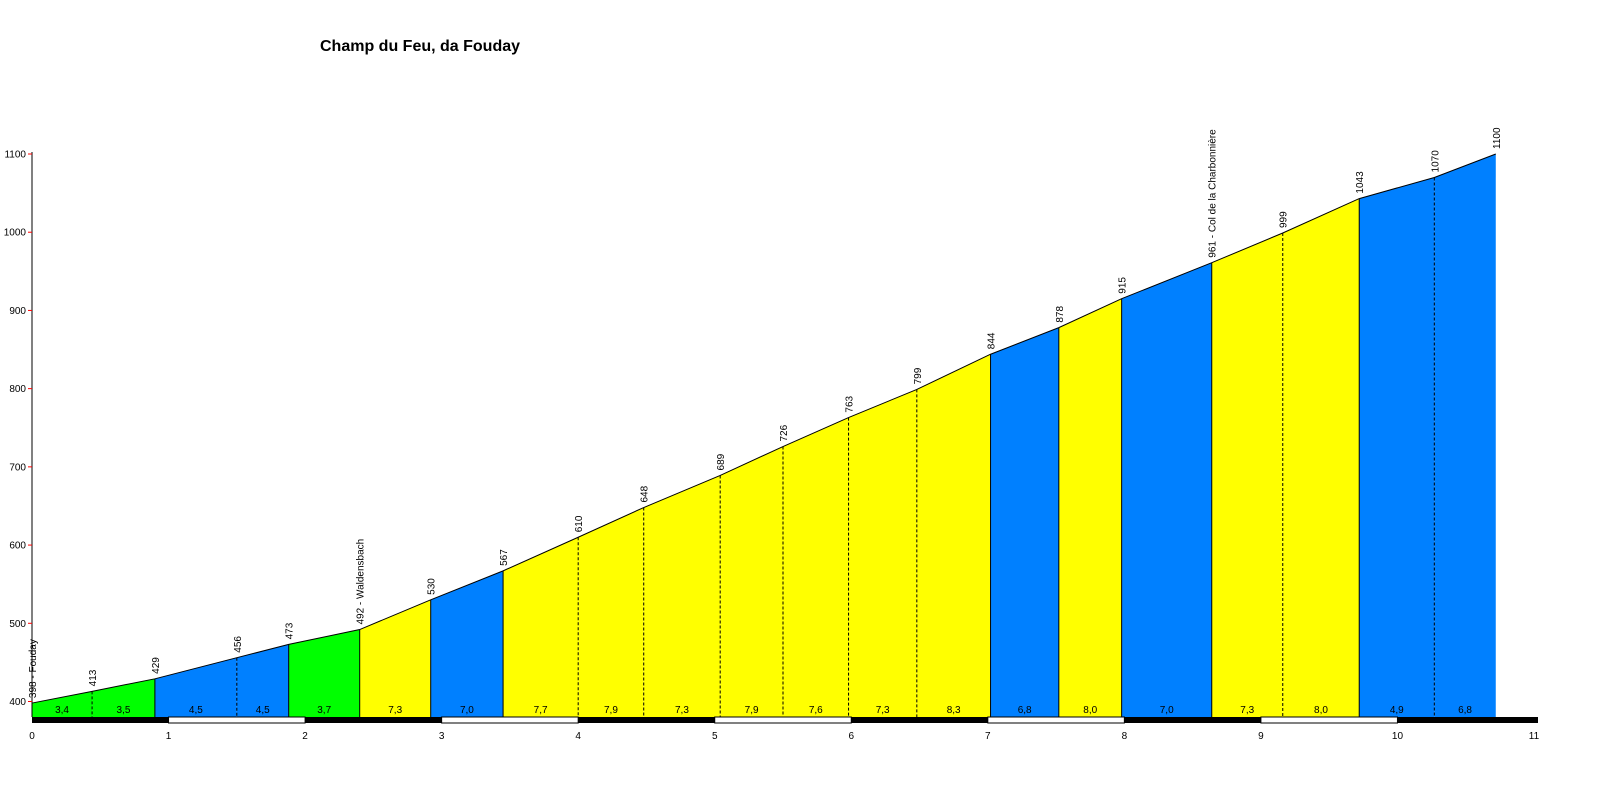 This screenshot has height=800, width=1600. I want to click on elevation-label: 492 - Waldensbach, so click(361, 582).